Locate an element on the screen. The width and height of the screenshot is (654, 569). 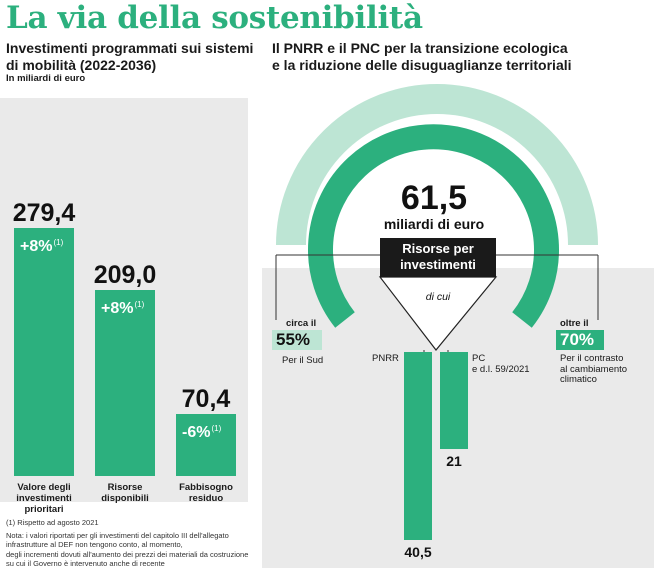
category-label-line: residuo is located at coordinates (206, 498).